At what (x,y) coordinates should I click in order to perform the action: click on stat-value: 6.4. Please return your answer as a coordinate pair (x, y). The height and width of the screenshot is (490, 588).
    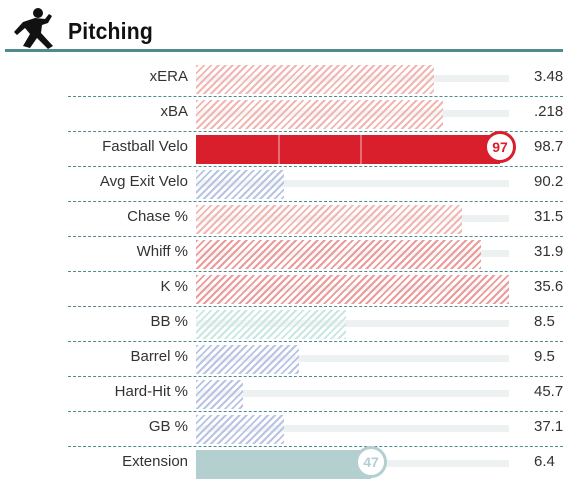
    Looking at the image, I should click on (544, 461).